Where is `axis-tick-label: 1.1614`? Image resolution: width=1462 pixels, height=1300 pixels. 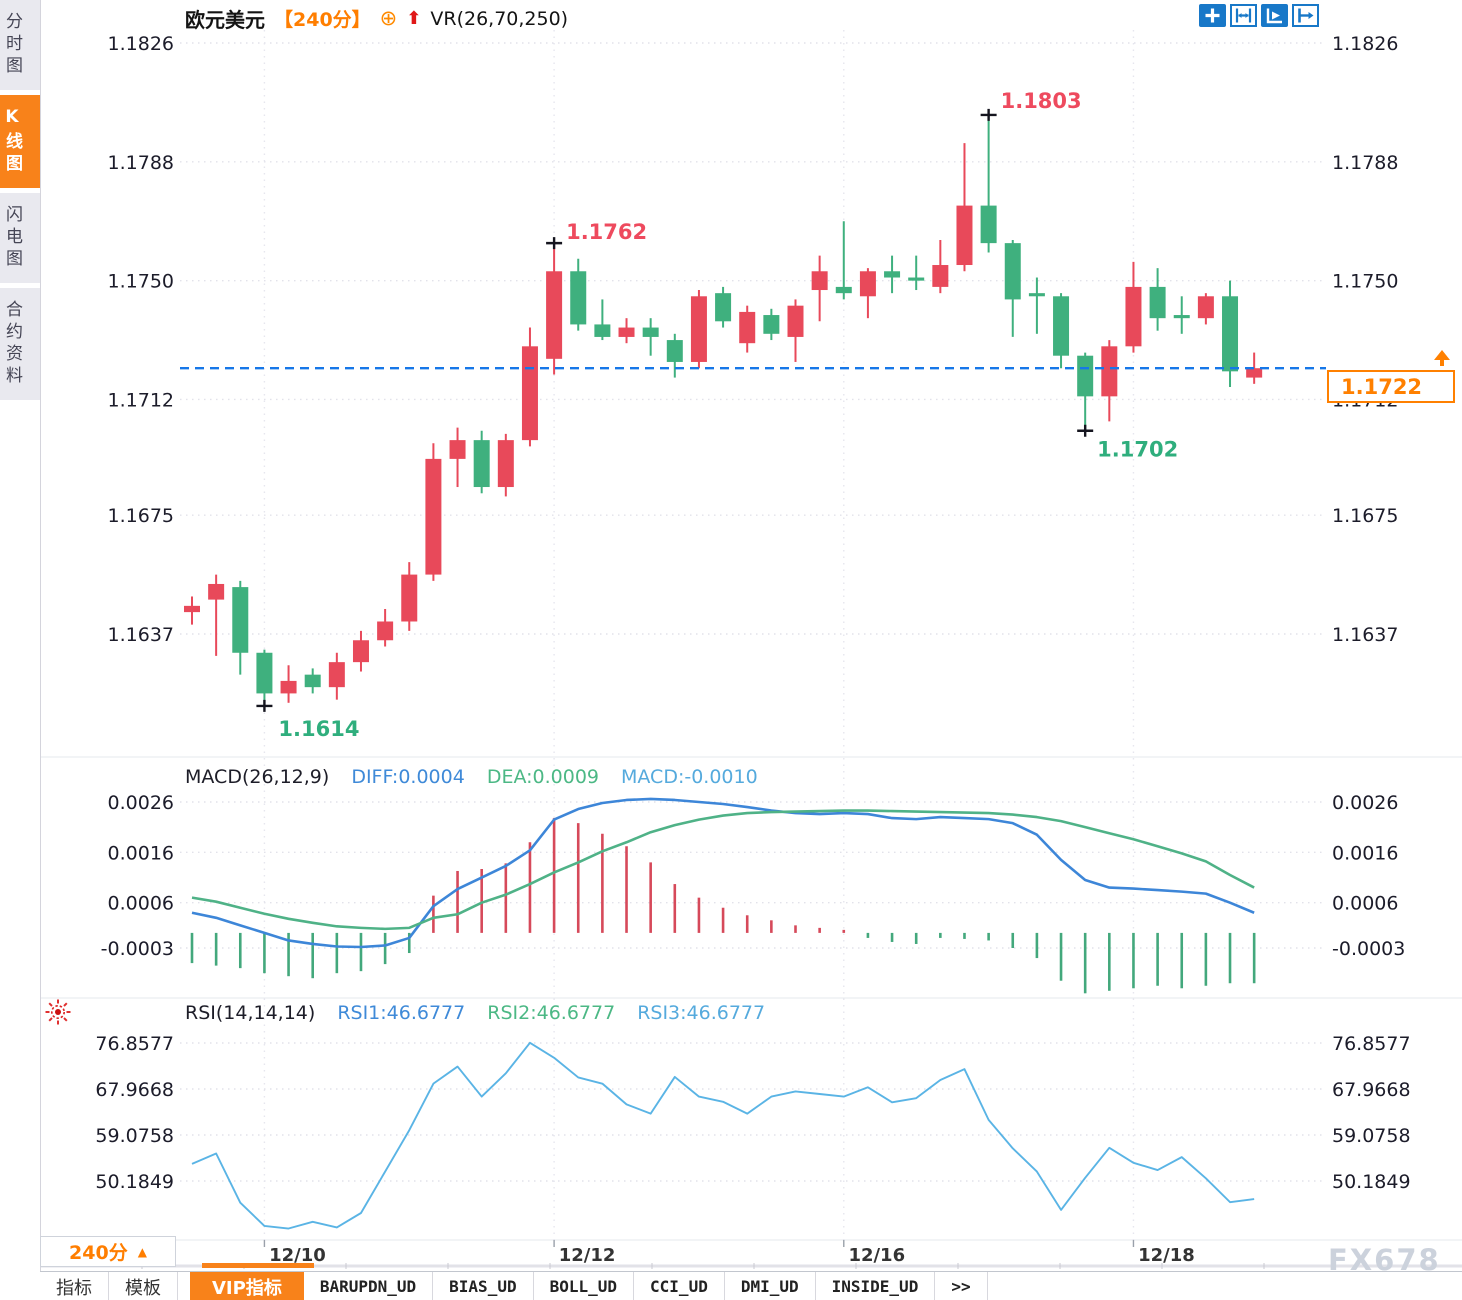 axis-tick-label: 1.1614 is located at coordinates (318, 729).